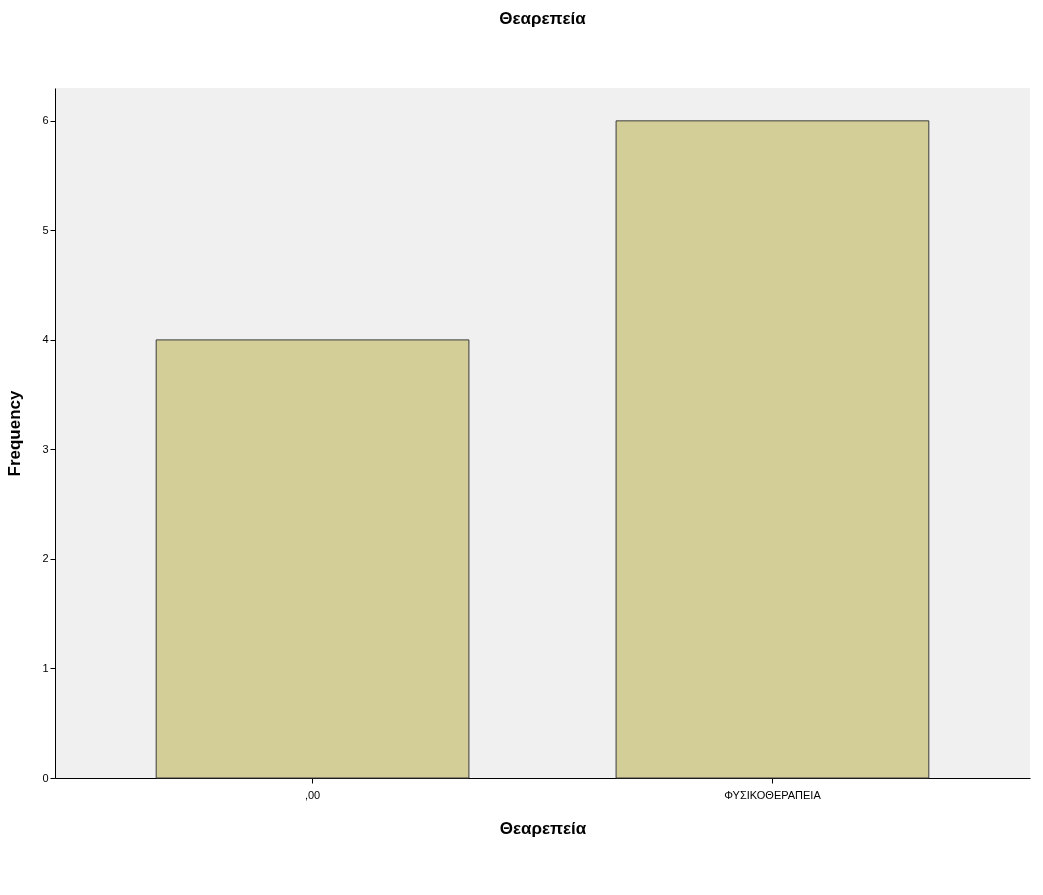 Image resolution: width=1043 pixels, height=895 pixels. What do you see at coordinates (773, 794) in the screenshot?
I see `x-tick-label: ΦΥΣΙΚΟΘΕΡΑΠΕΙΑ` at bounding box center [773, 794].